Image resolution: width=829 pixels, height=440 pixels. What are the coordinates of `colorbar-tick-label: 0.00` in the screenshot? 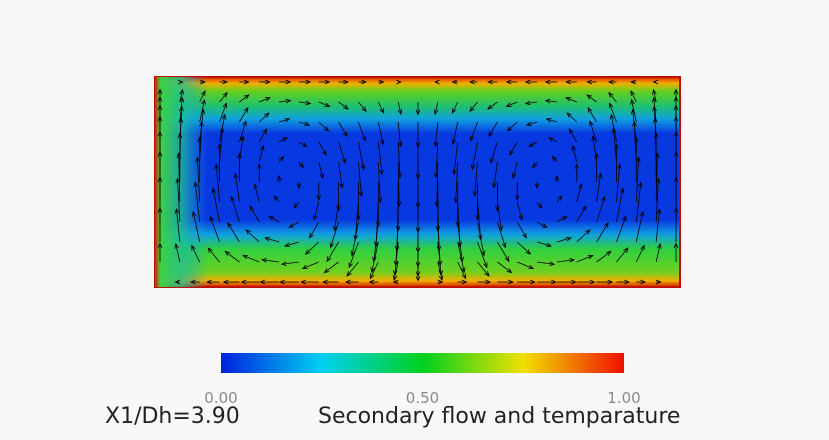 It's located at (220, 398).